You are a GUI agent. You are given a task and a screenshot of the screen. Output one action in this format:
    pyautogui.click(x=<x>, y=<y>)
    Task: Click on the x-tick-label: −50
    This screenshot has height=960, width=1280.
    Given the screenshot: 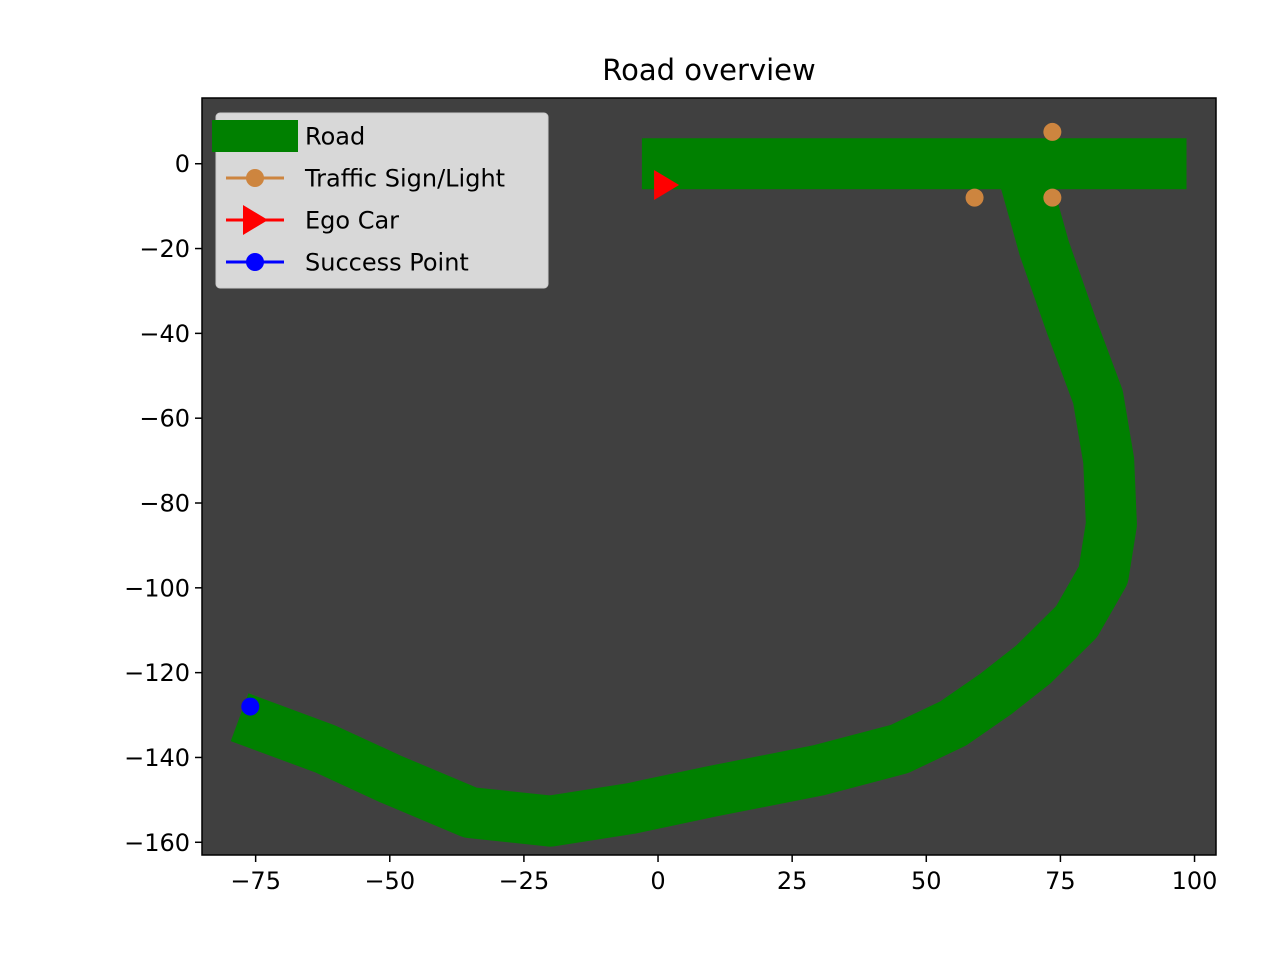 What is the action you would take?
    pyautogui.click(x=389, y=881)
    